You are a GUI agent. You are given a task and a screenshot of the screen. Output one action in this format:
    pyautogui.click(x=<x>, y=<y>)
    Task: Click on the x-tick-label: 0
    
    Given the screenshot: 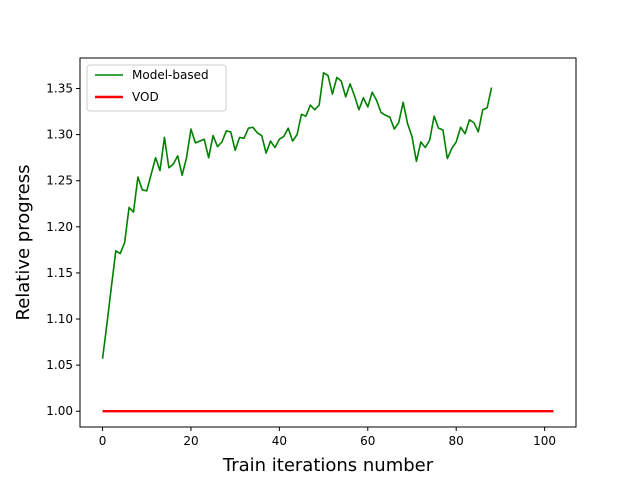 What is the action you would take?
    pyautogui.click(x=103, y=441)
    